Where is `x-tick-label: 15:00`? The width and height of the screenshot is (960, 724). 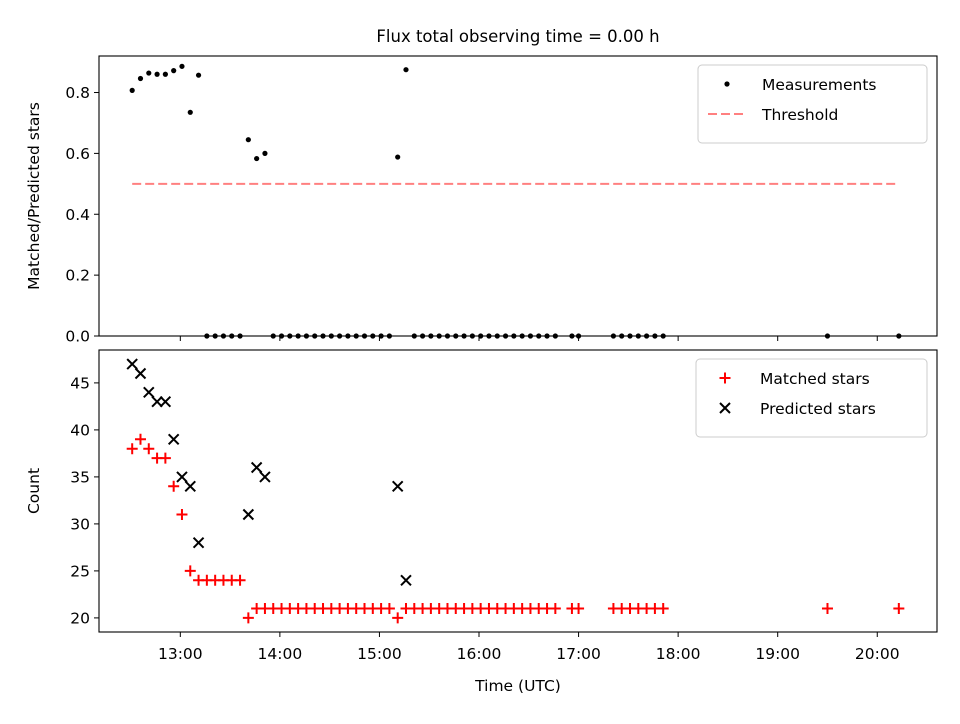
x-tick-label: 15:00 is located at coordinates (379, 654).